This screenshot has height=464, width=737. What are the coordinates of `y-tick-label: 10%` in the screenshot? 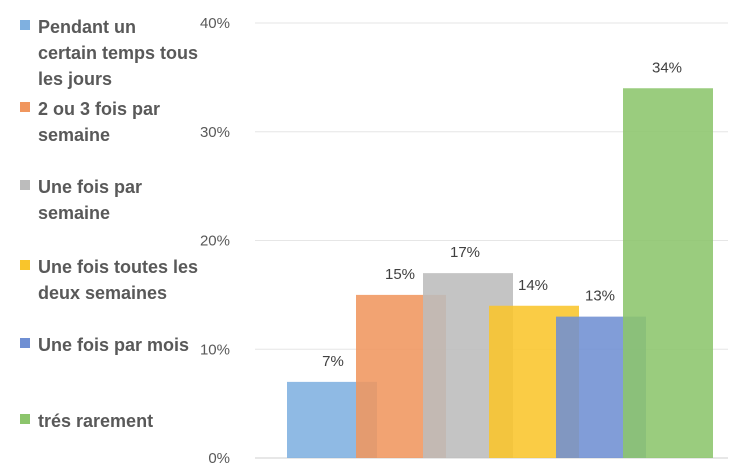 It's located at (215, 349).